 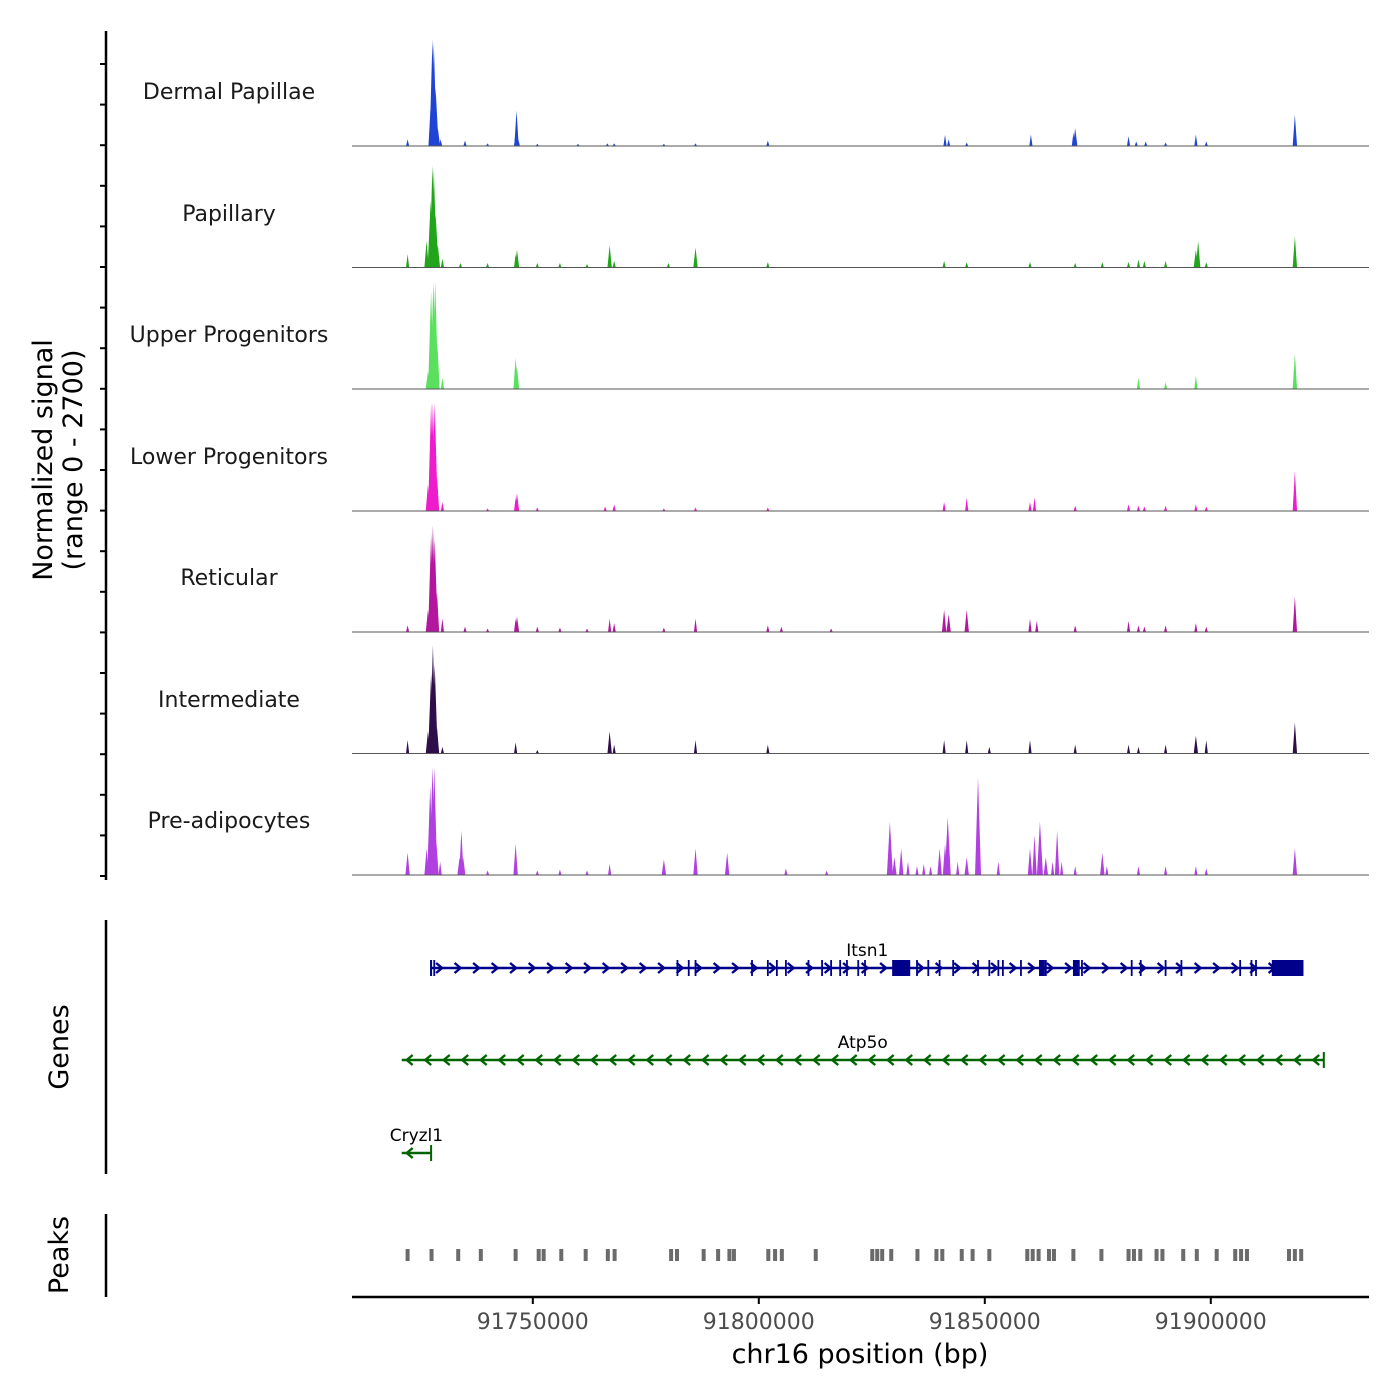 I want to click on x-tick-label: 91750000, so click(x=533, y=1322).